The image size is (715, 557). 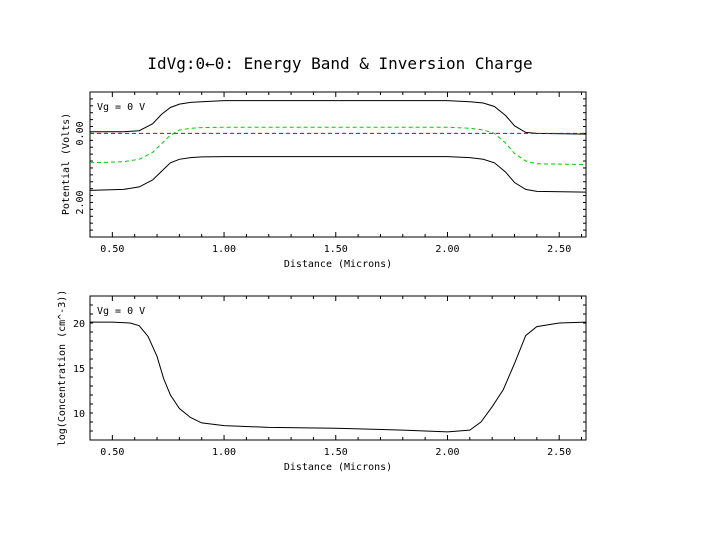 I want to click on concentration-x-axis-label: Distance (Microns), so click(x=338, y=467).